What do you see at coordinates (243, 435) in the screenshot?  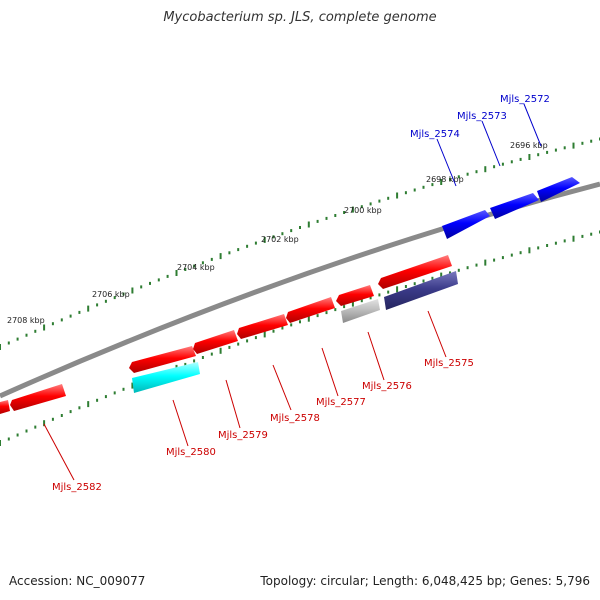 I see `gene-label: Mjls_2579` at bounding box center [243, 435].